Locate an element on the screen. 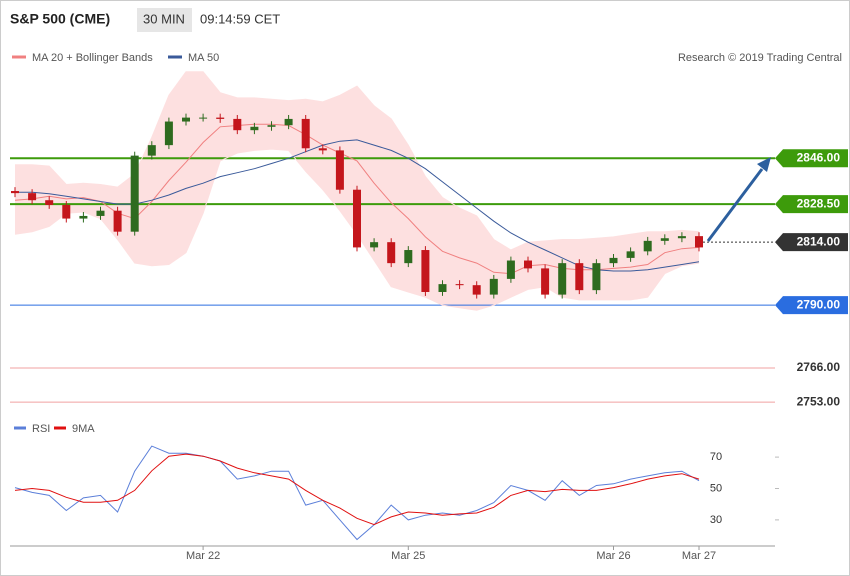 This screenshot has width=850, height=576. forecast-arrow is located at coordinates (738, 199).